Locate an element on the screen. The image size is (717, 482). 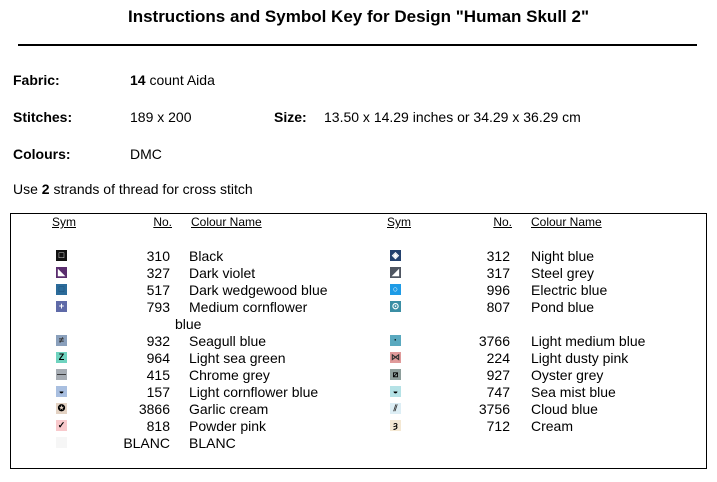
dmc-number: 3766 is located at coordinates (494, 341).